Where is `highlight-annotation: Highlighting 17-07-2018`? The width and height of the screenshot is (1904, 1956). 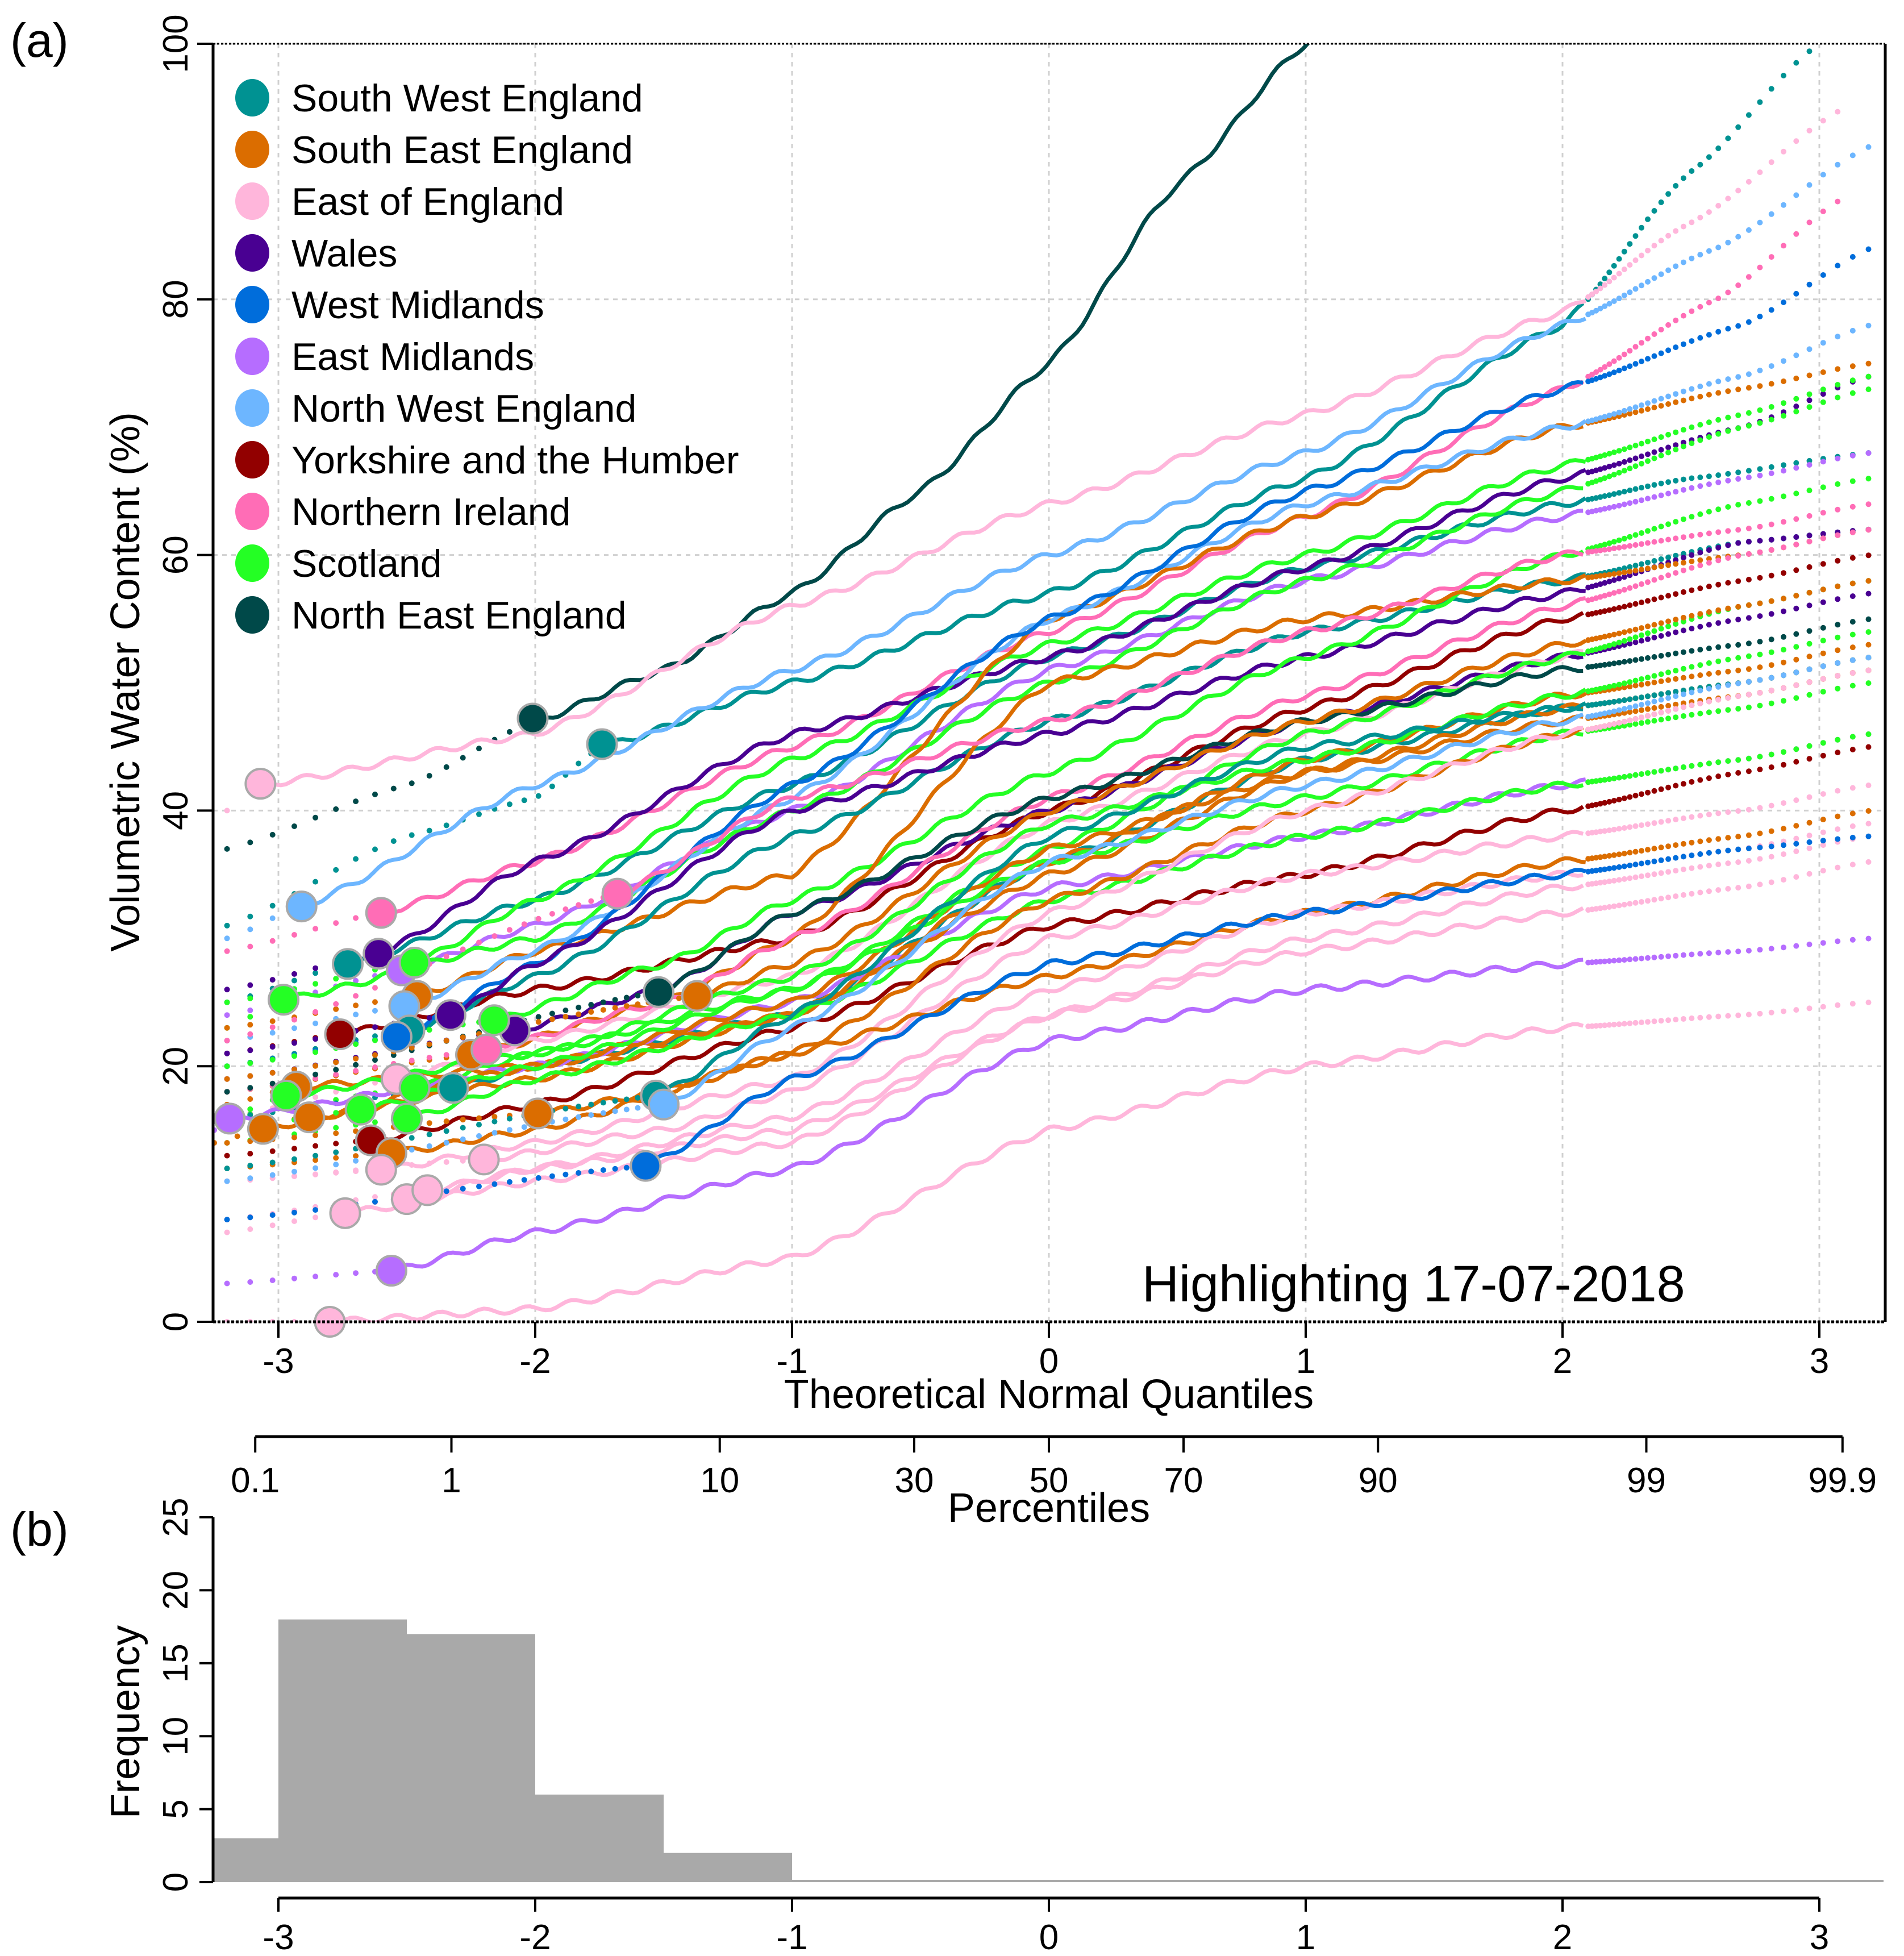
highlight-annotation: Highlighting 17-07-2018 is located at coordinates (1413, 1284).